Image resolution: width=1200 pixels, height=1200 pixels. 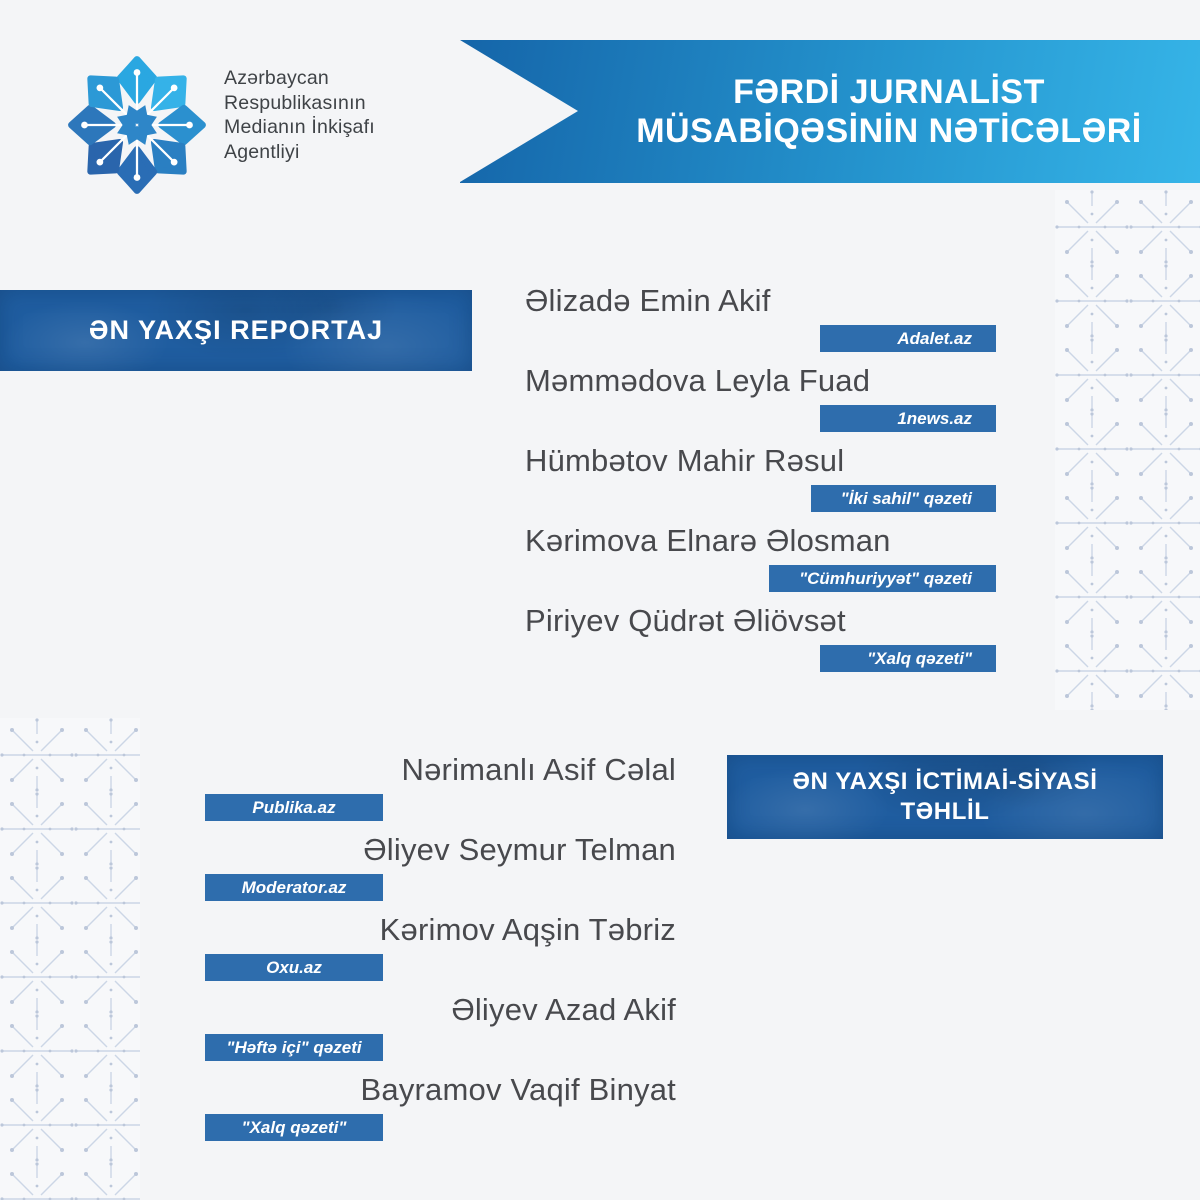 I want to click on header-ribbon: FƏRDİ JURNALİST MÜSABİQƏSİNİN NƏTİCƏLƏRİ, so click(x=830, y=111).